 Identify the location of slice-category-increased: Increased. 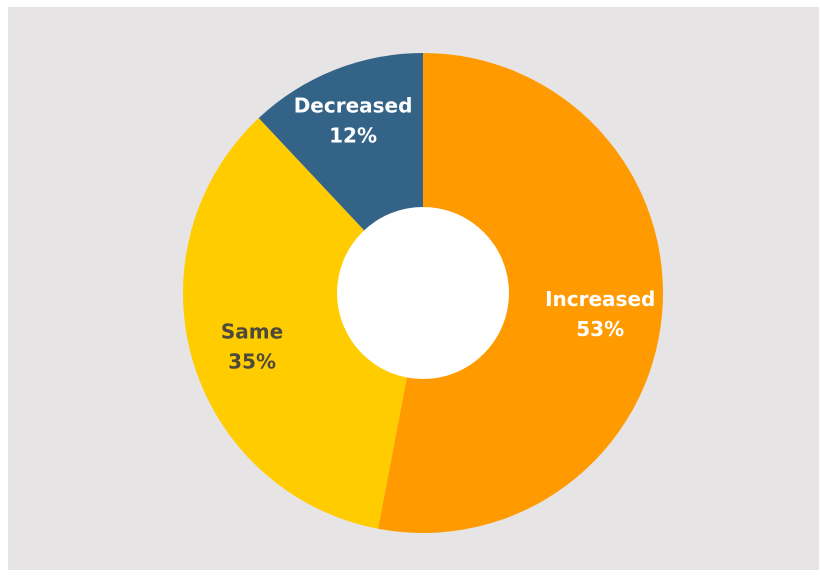
(600, 299).